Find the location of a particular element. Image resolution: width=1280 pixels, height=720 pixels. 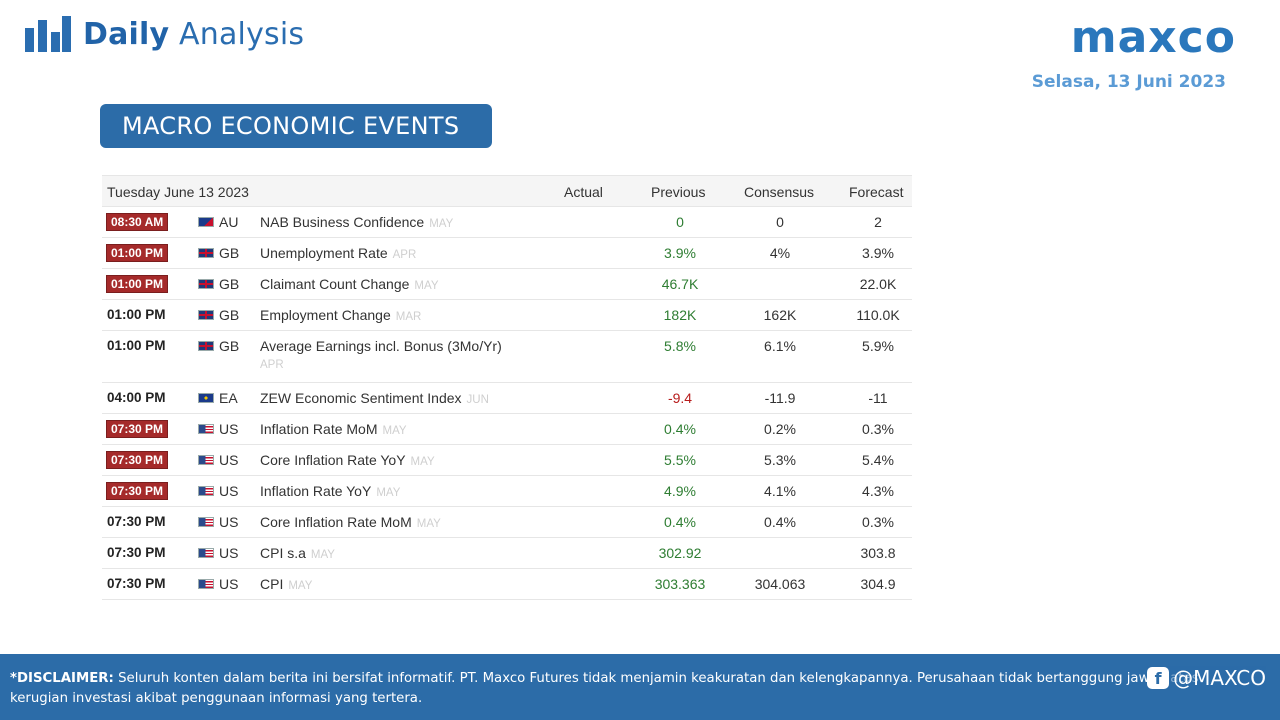

event-title: ZEW Economic Sentiment Index is located at coordinates (361, 398).